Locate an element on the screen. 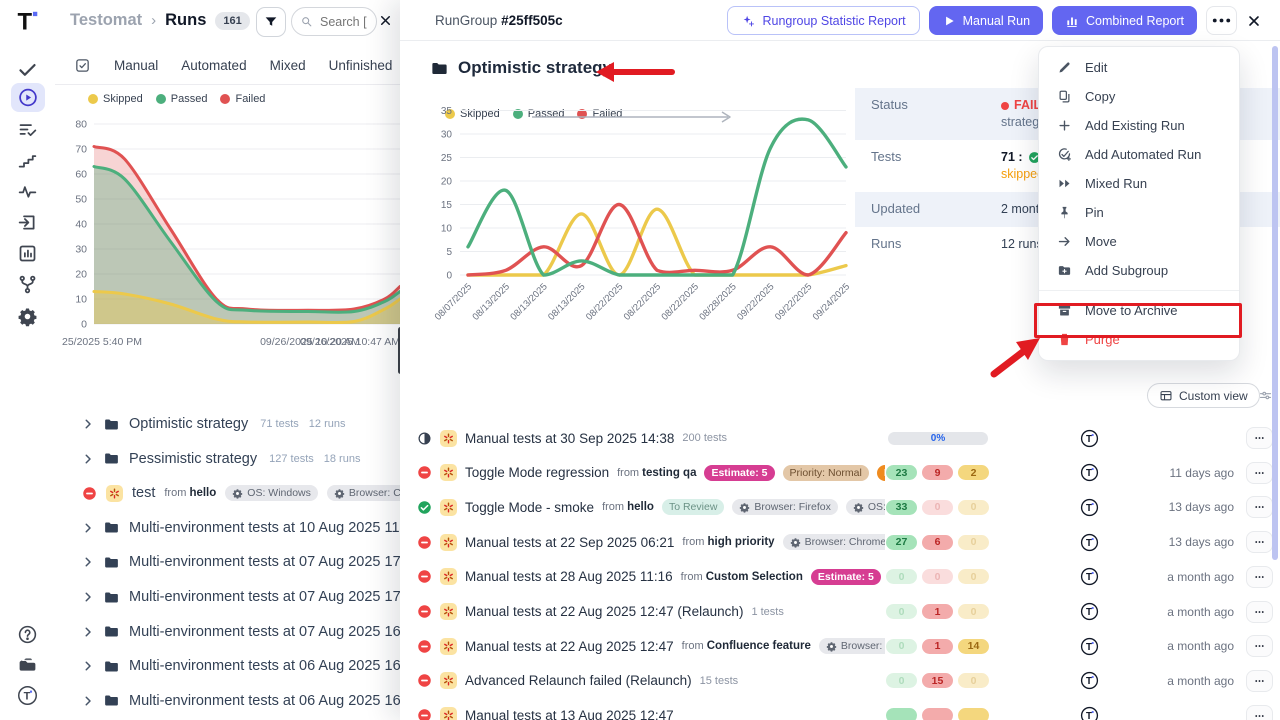  close-icon is located at coordinates (1254, 21).